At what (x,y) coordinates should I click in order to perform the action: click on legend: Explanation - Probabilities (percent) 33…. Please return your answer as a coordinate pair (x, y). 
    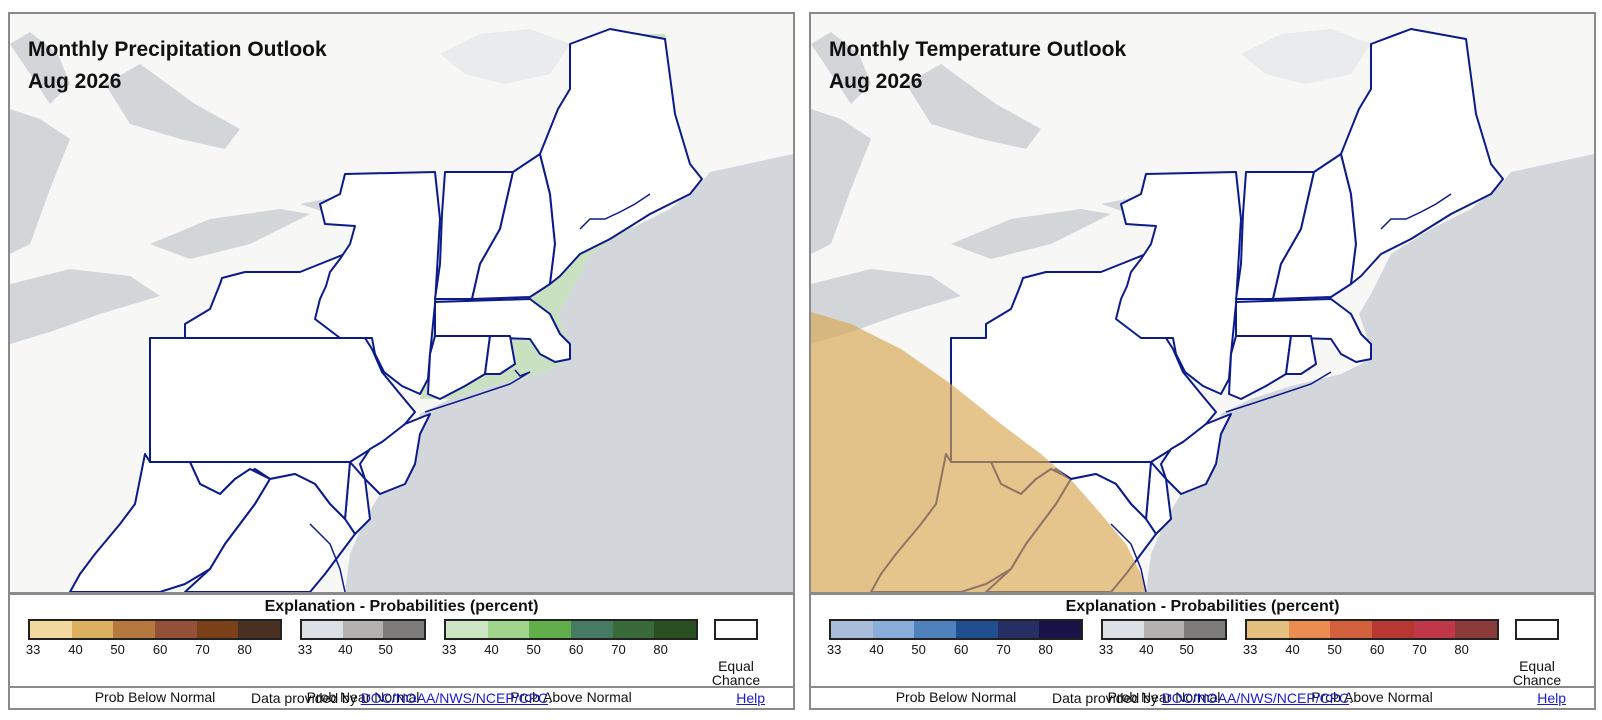
    Looking at the image, I should click on (401, 648).